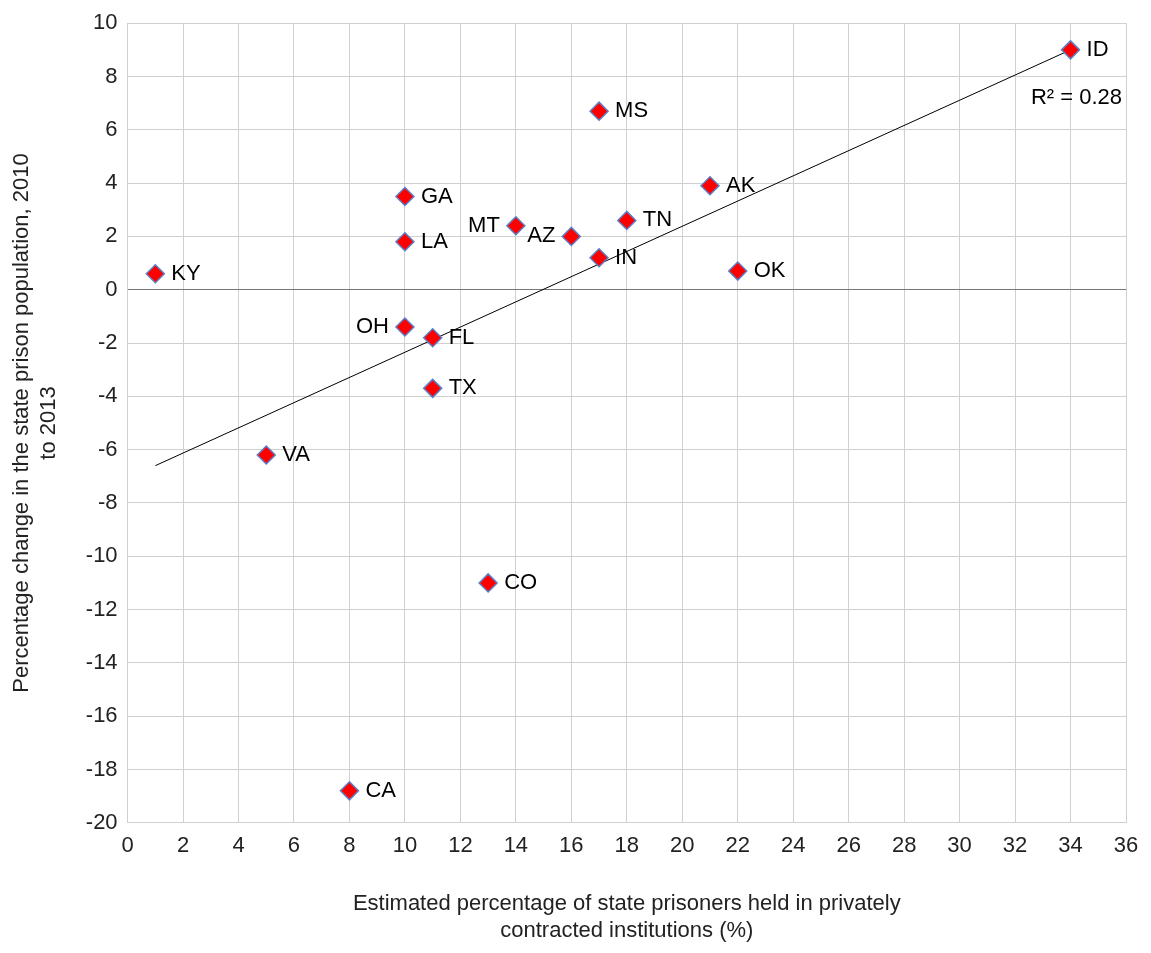  I want to click on annotation: FL, so click(461, 336).